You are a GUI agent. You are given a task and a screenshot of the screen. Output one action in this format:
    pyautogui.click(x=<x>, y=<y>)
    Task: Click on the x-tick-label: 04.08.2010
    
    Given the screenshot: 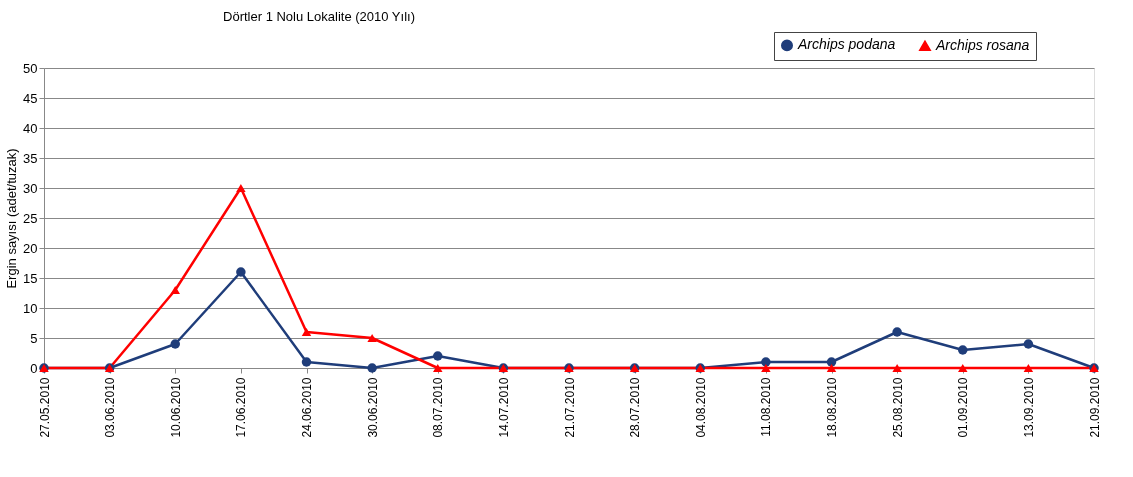 What is the action you would take?
    pyautogui.click(x=700, y=407)
    